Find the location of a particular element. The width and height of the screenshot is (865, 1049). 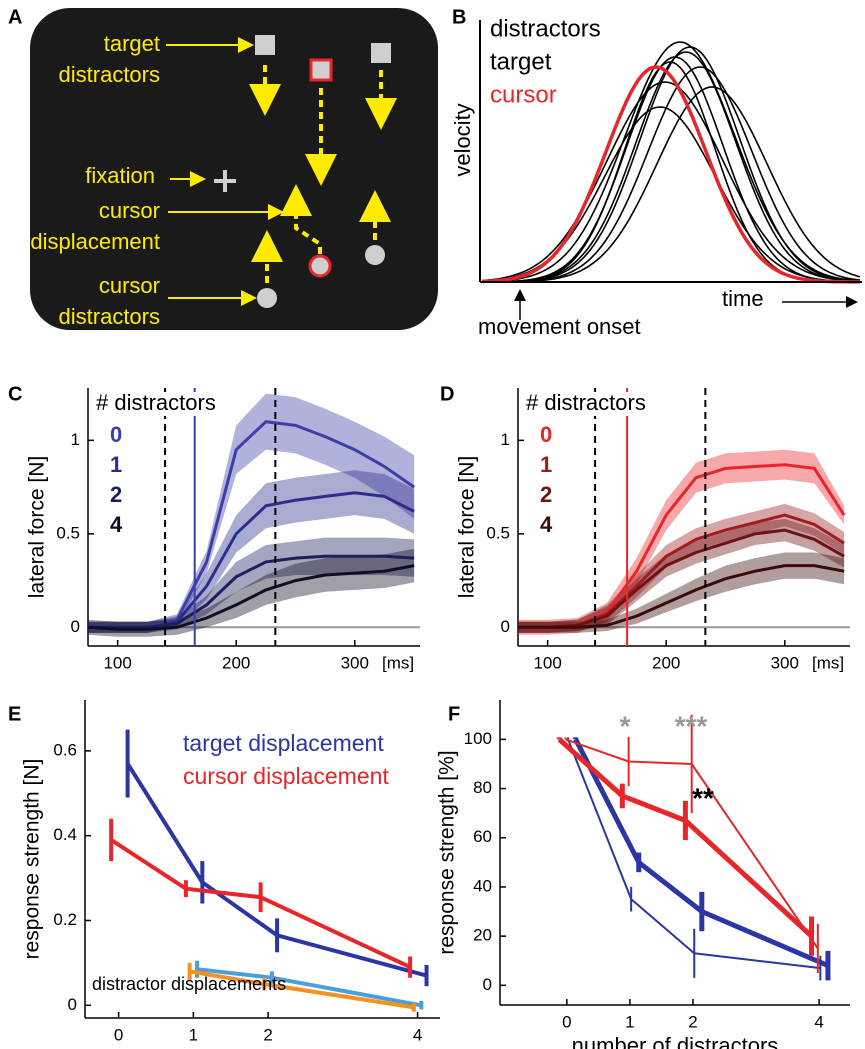

legend-entry: distractors is located at coordinates (545, 28).